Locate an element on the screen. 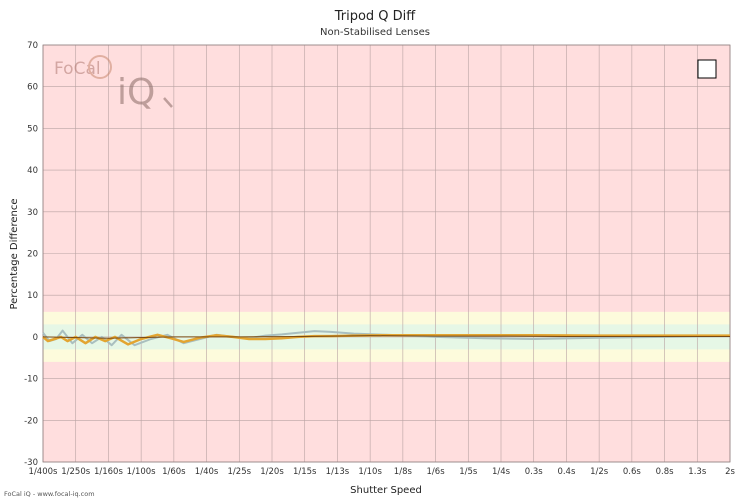 The image size is (750, 500). x-tick-label: 0.8s is located at coordinates (665, 472).